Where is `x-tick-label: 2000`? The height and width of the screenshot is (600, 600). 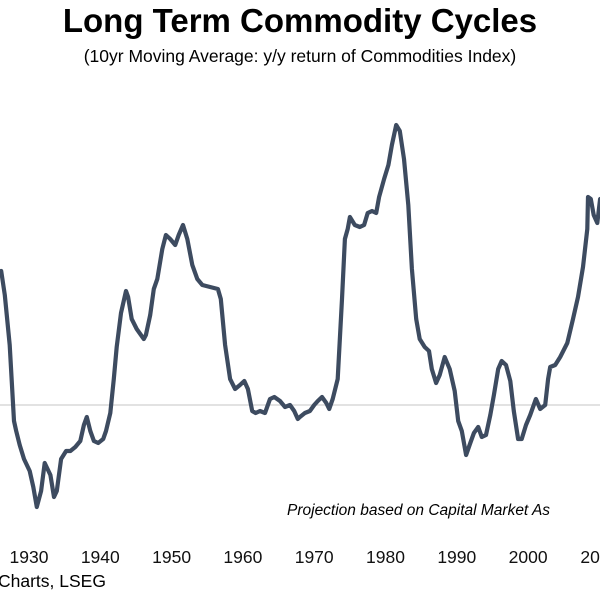 x-tick-label: 2000 is located at coordinates (528, 557).